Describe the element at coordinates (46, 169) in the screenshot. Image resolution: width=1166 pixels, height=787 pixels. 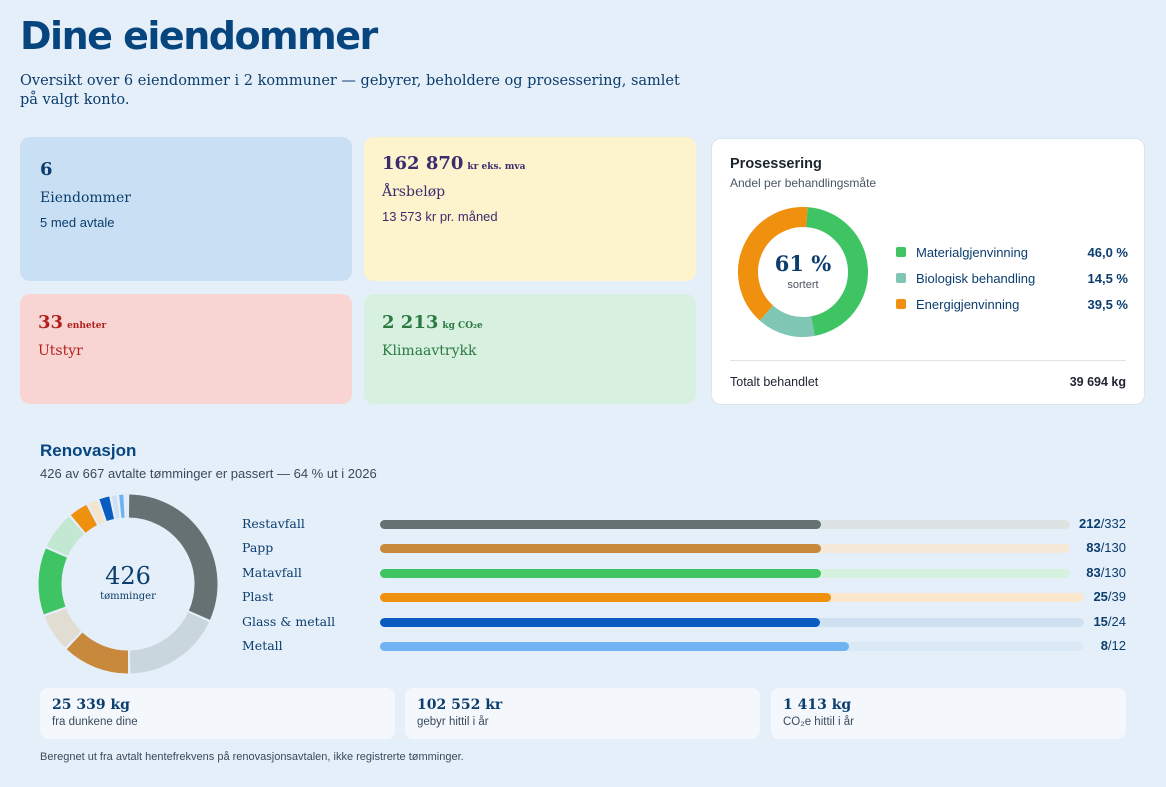
I see `properties-count: 6` at that location.